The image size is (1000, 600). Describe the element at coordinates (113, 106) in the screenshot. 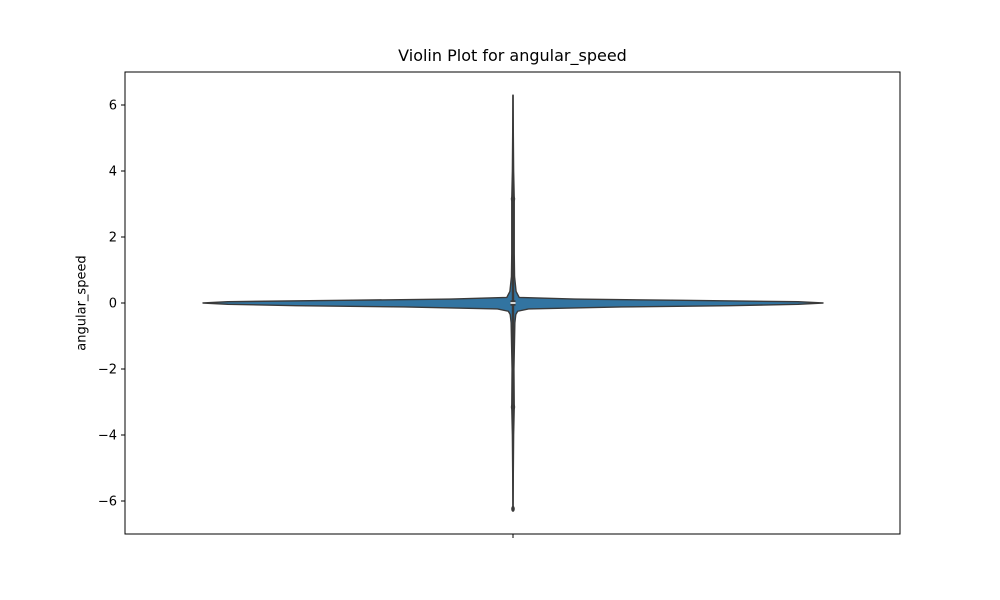

I see `y-tick-label: 6` at that location.